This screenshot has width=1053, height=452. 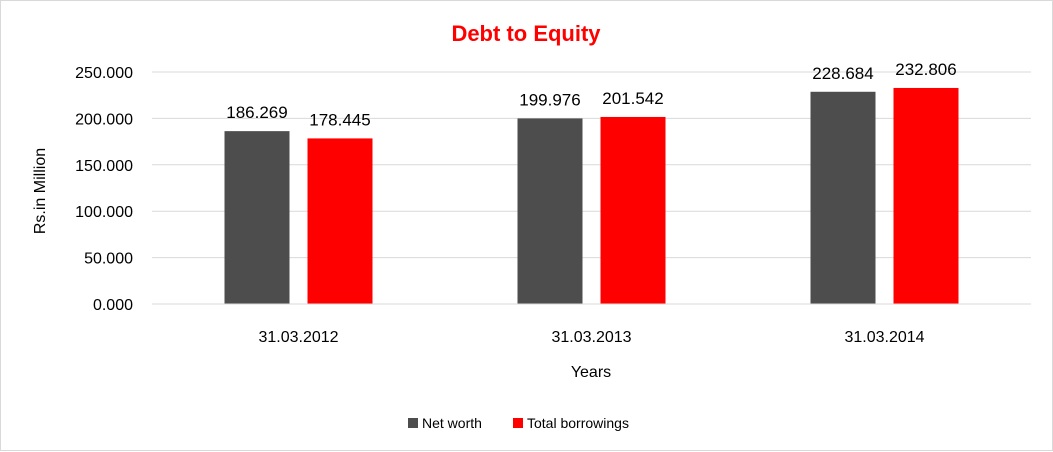 What do you see at coordinates (256, 112) in the screenshot?
I see `data-label: 186.269` at bounding box center [256, 112].